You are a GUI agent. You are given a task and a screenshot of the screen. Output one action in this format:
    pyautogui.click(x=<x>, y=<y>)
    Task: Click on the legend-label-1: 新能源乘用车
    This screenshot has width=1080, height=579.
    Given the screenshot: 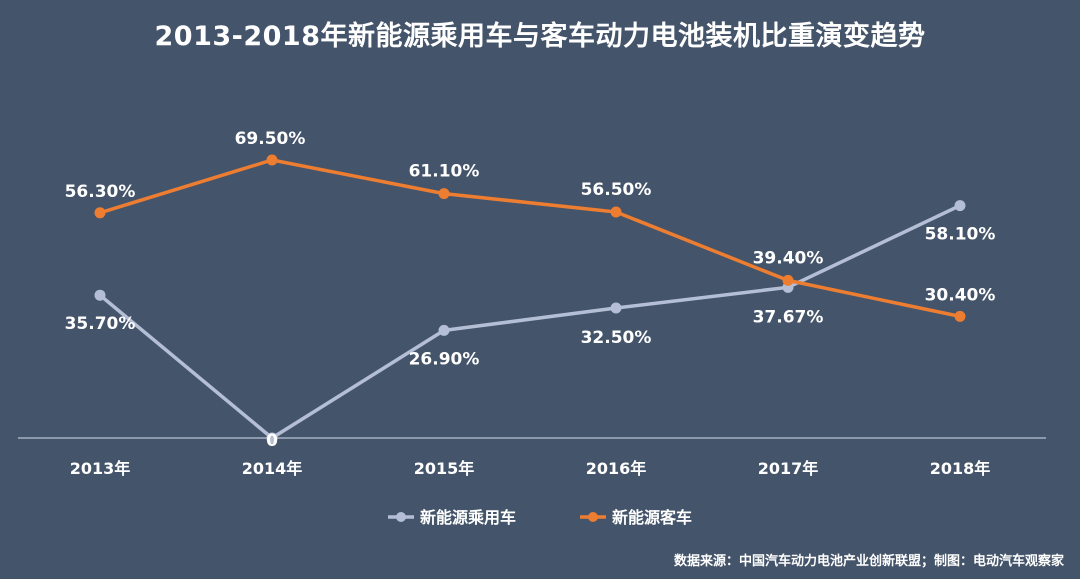 What is the action you would take?
    pyautogui.click(x=468, y=517)
    